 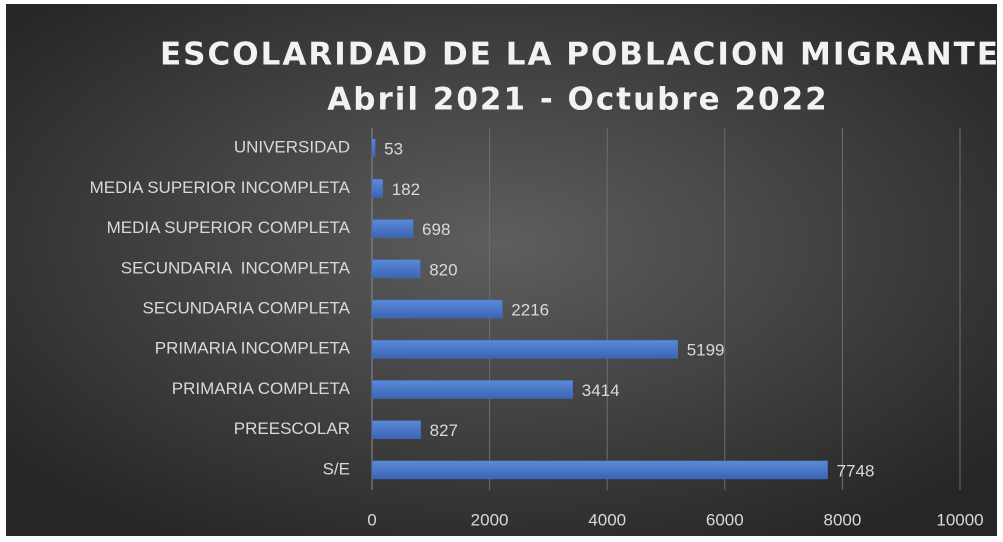 What do you see at coordinates (336, 468) in the screenshot?
I see `y-tick-label: S/E` at bounding box center [336, 468].